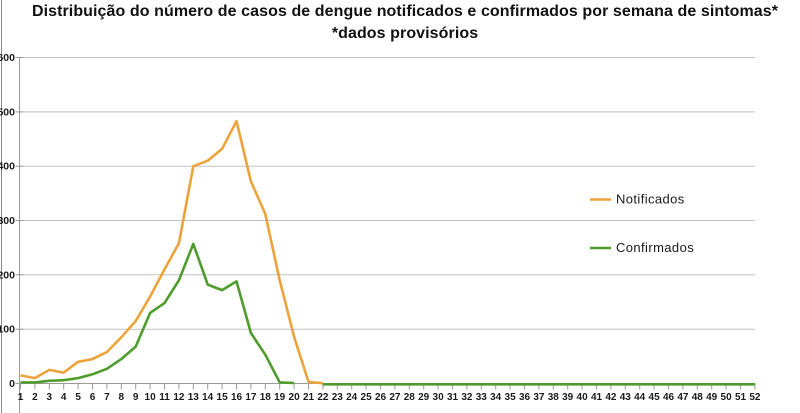  What do you see at coordinates (237, 397) in the screenshot?
I see `svg-text: 16` at bounding box center [237, 397].